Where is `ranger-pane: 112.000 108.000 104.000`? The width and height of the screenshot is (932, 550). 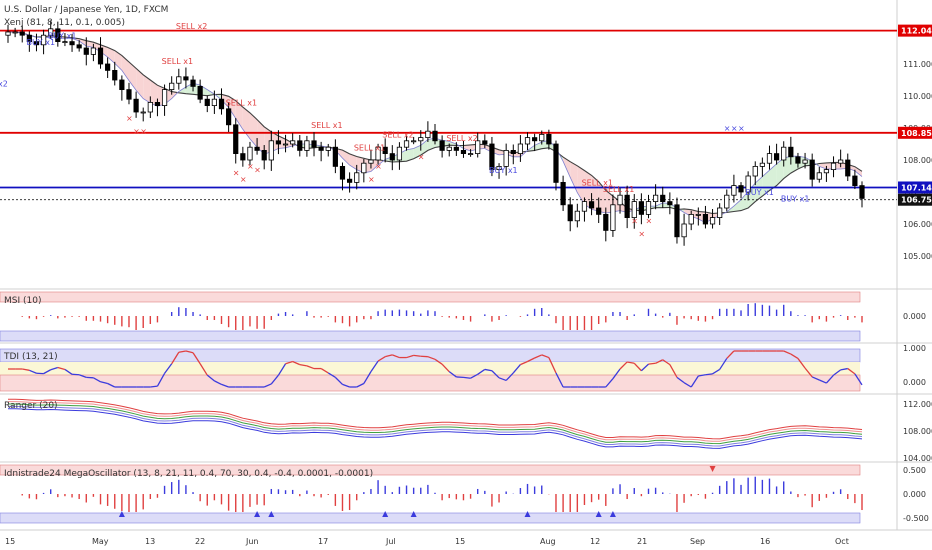 ranger-pane: 112.000 108.000 104.000 is located at coordinates (470, 430).